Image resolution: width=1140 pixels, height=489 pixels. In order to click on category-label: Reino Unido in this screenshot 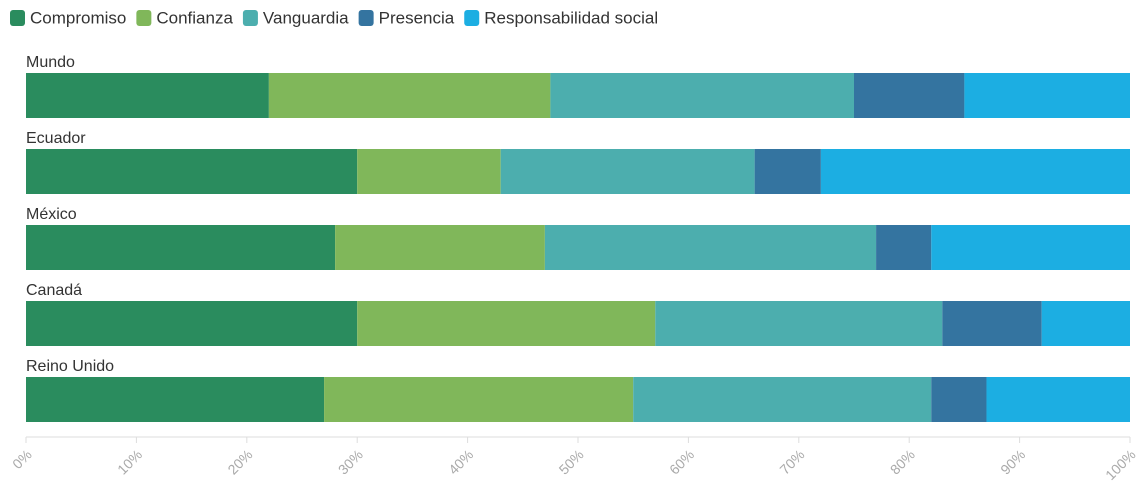, I will do `click(70, 366)`.